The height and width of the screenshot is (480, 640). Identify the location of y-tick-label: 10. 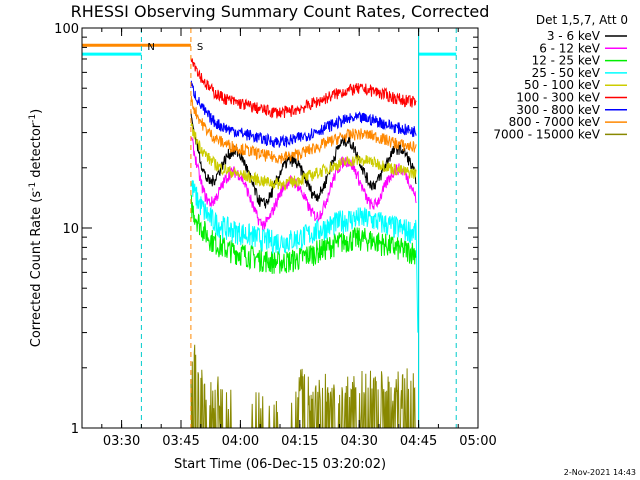
(70, 229).